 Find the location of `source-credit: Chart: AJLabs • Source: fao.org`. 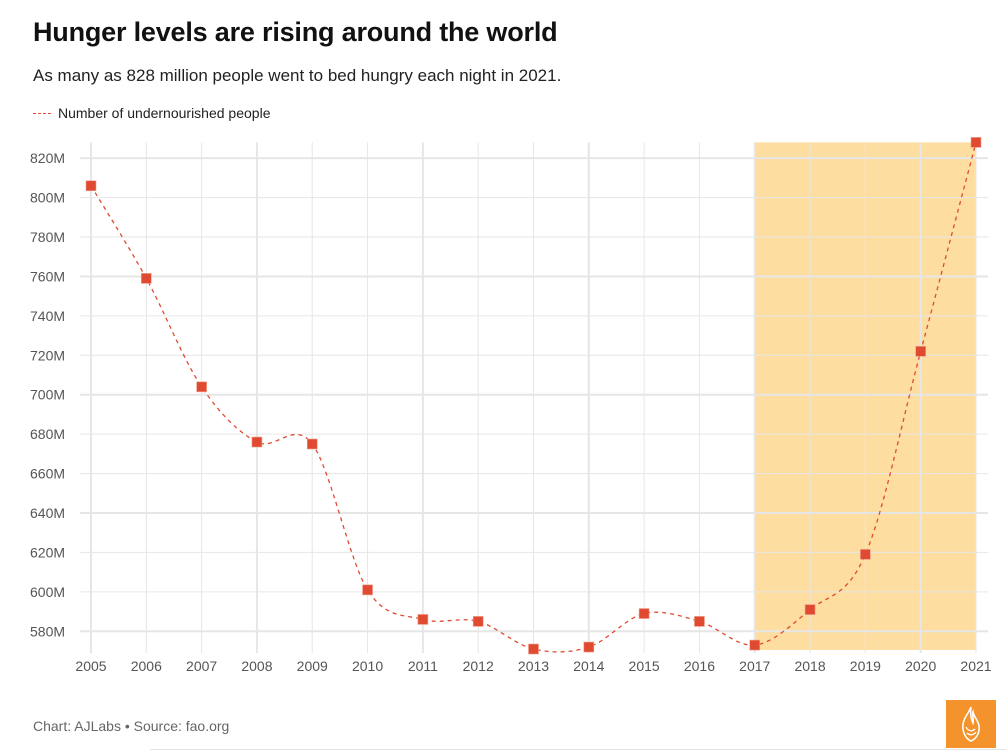

source-credit: Chart: AJLabs • Source: fao.org is located at coordinates (131, 726).